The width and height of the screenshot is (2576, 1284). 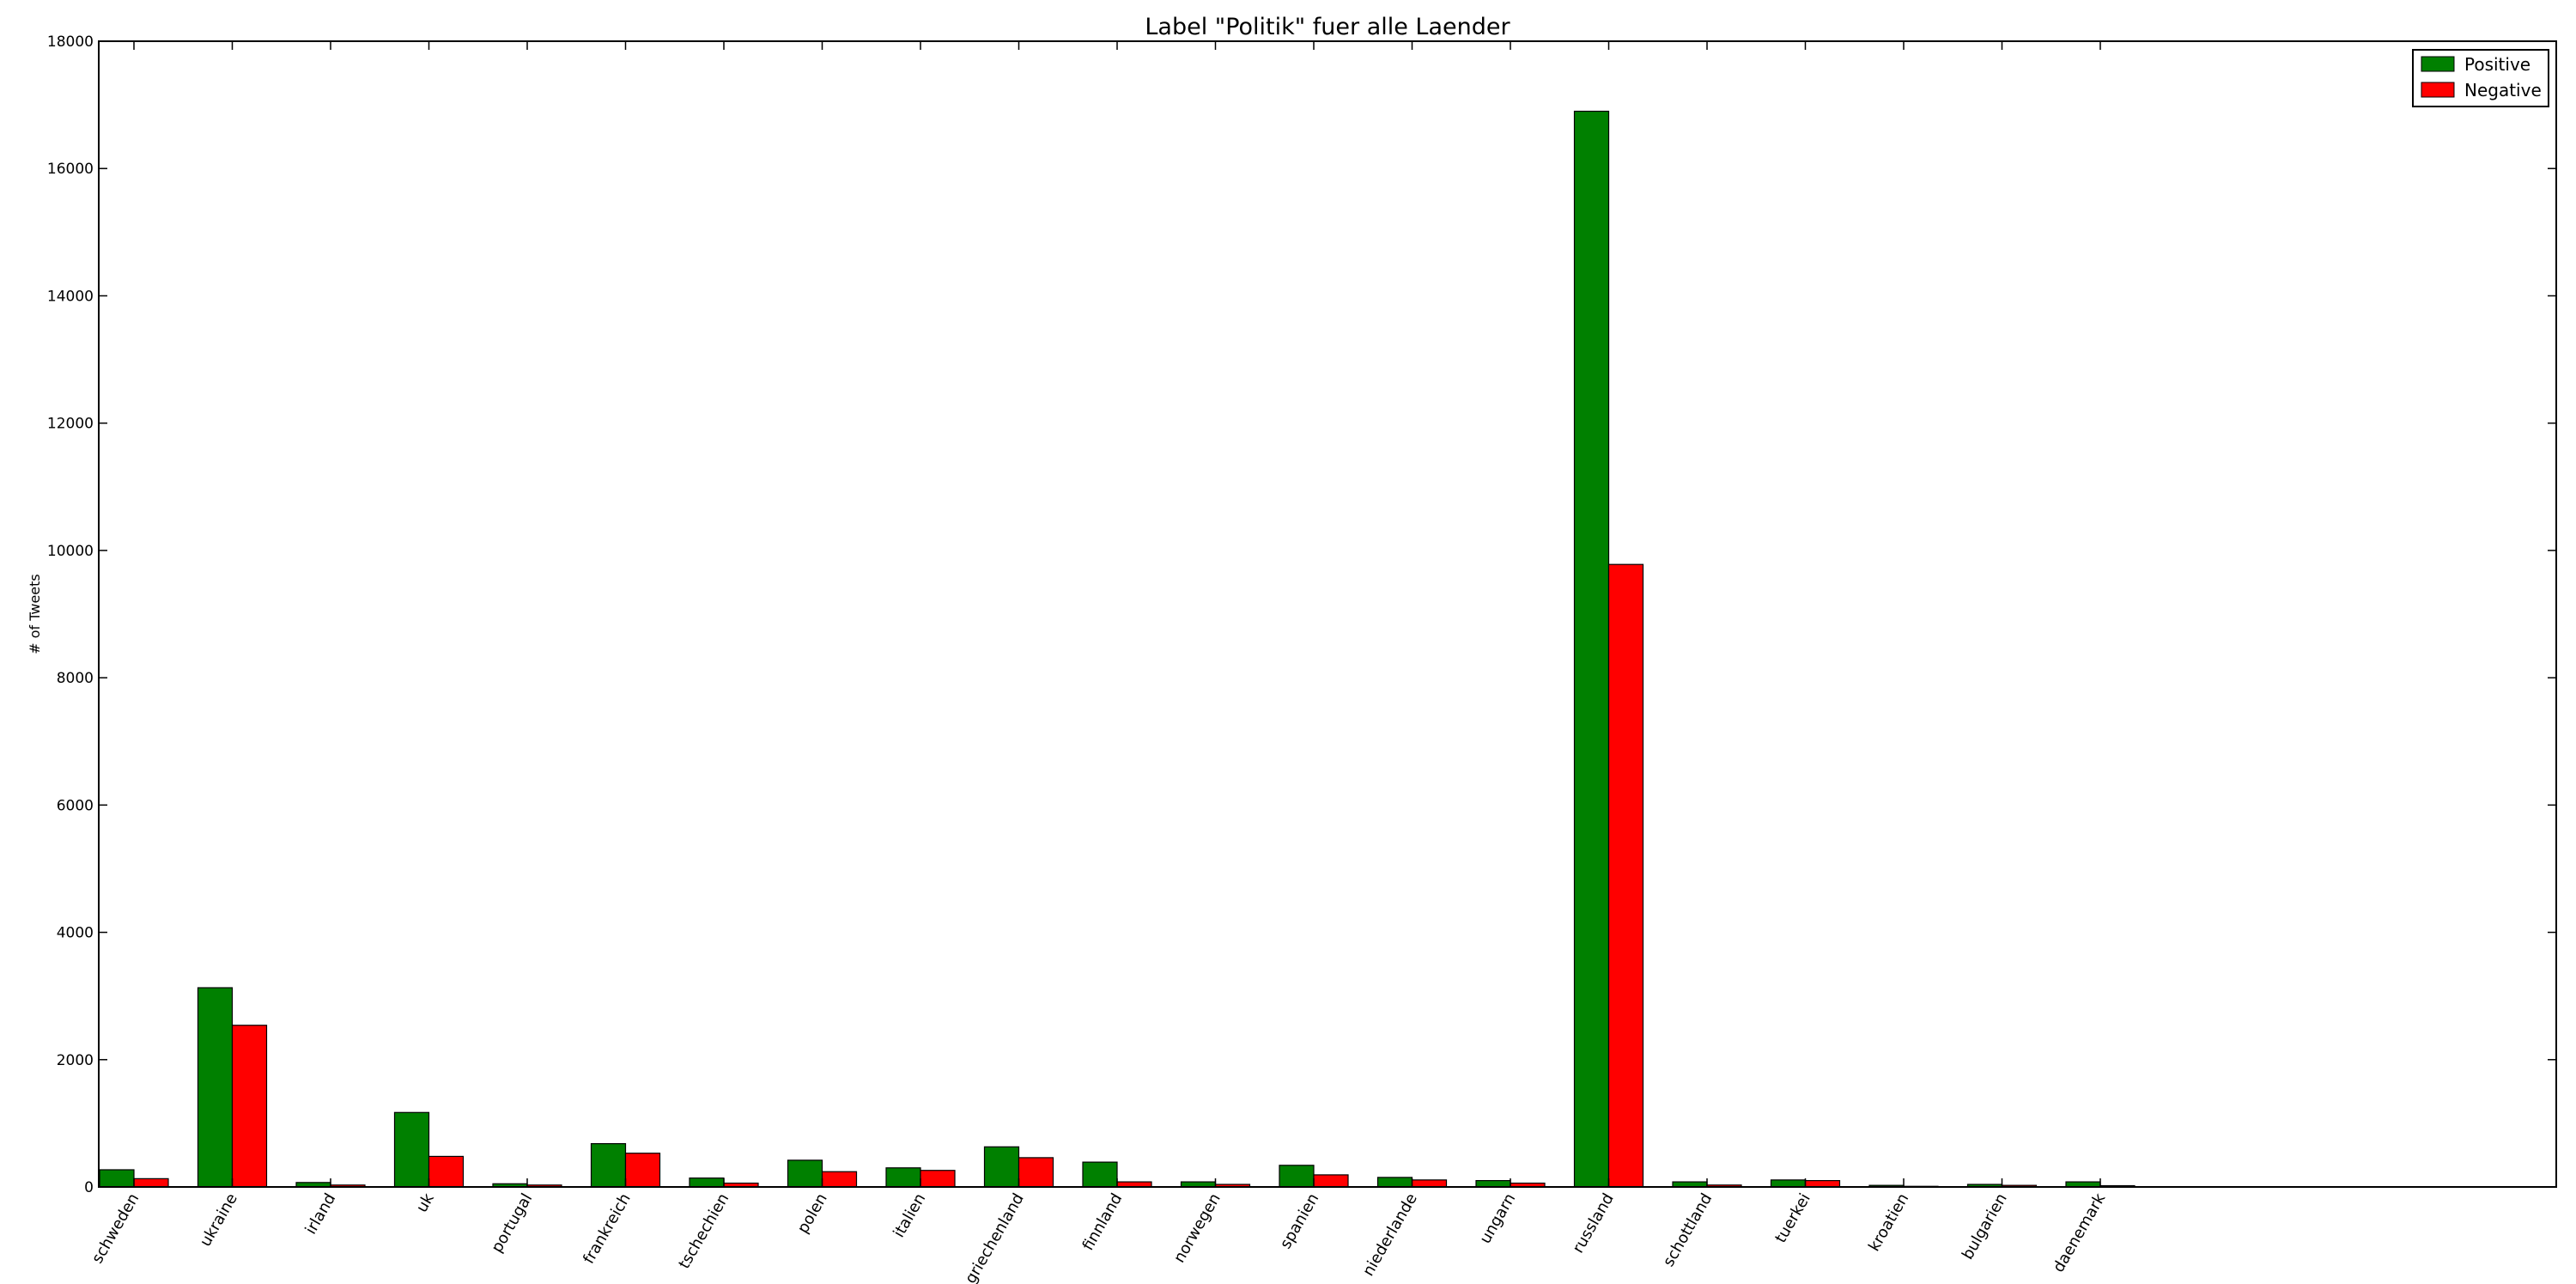 I want to click on x-tick-label-schweden: schweden, so click(x=116, y=1228).